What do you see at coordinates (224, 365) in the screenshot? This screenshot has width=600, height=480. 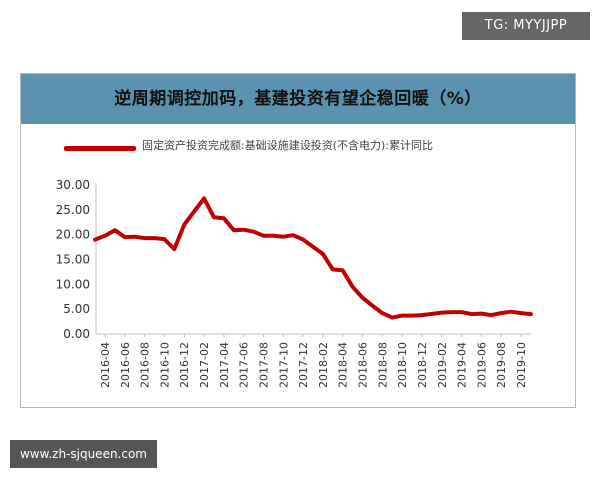 I see `x-tick-label: 2017-04` at bounding box center [224, 365].